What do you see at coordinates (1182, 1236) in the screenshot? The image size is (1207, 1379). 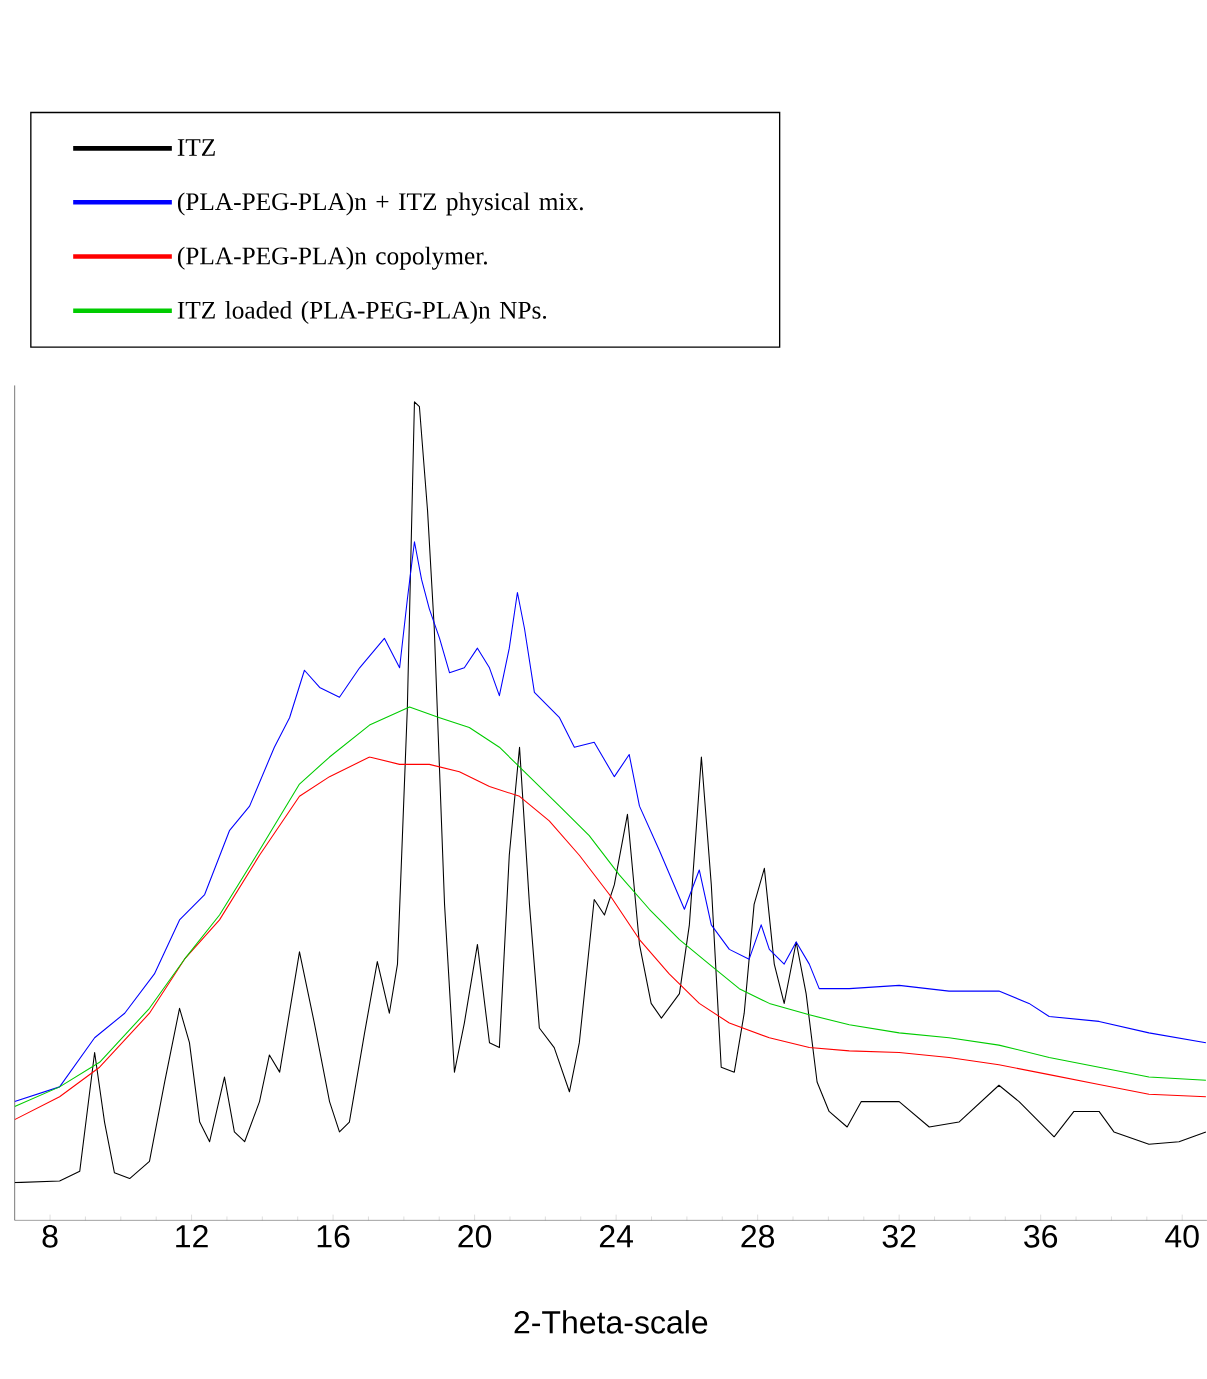 I see `x-tick-label: 40` at bounding box center [1182, 1236].